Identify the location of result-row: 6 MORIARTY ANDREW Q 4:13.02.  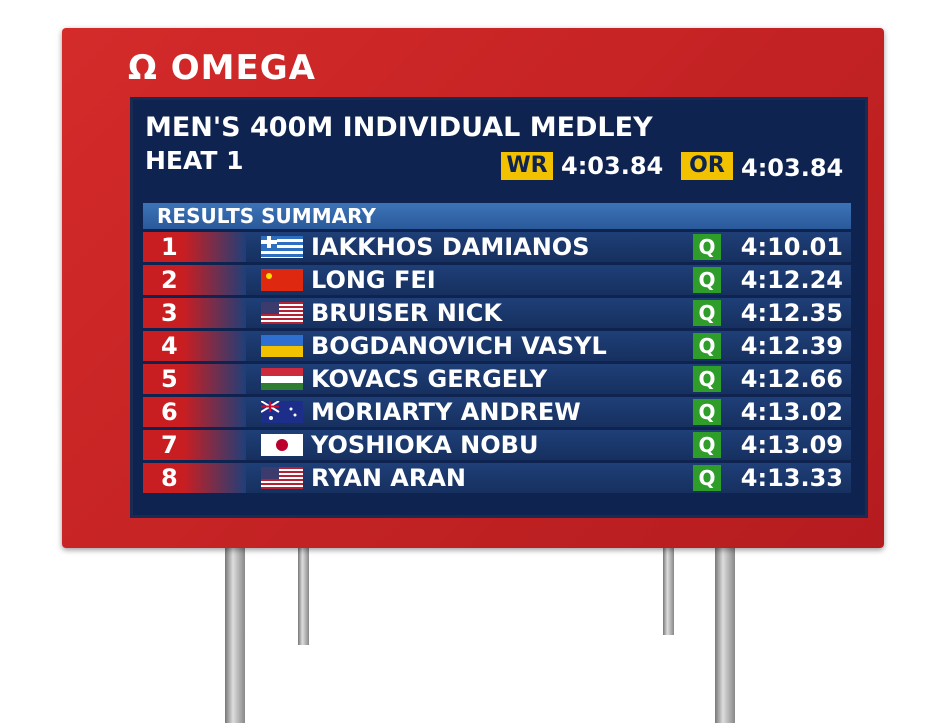
(497, 412).